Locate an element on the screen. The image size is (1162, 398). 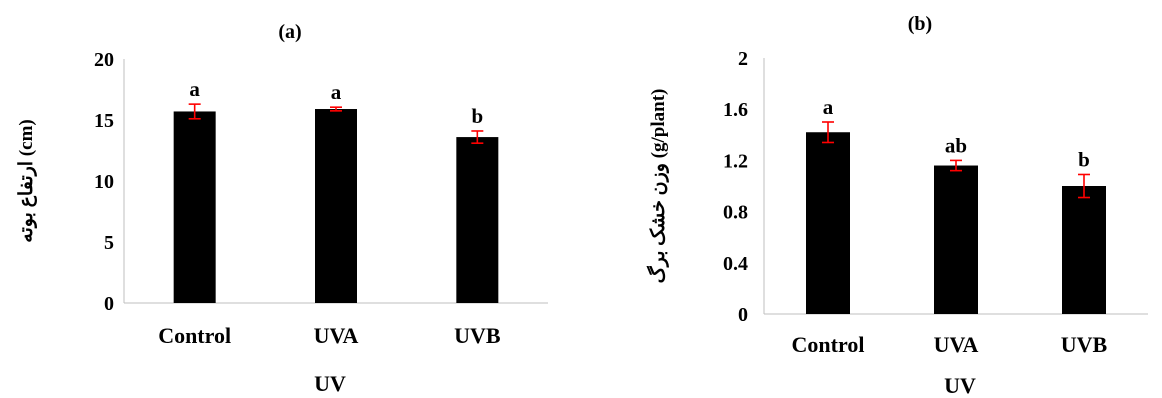
y-axis-label: ارتفاع بوته (cm) is located at coordinates (26, 180).